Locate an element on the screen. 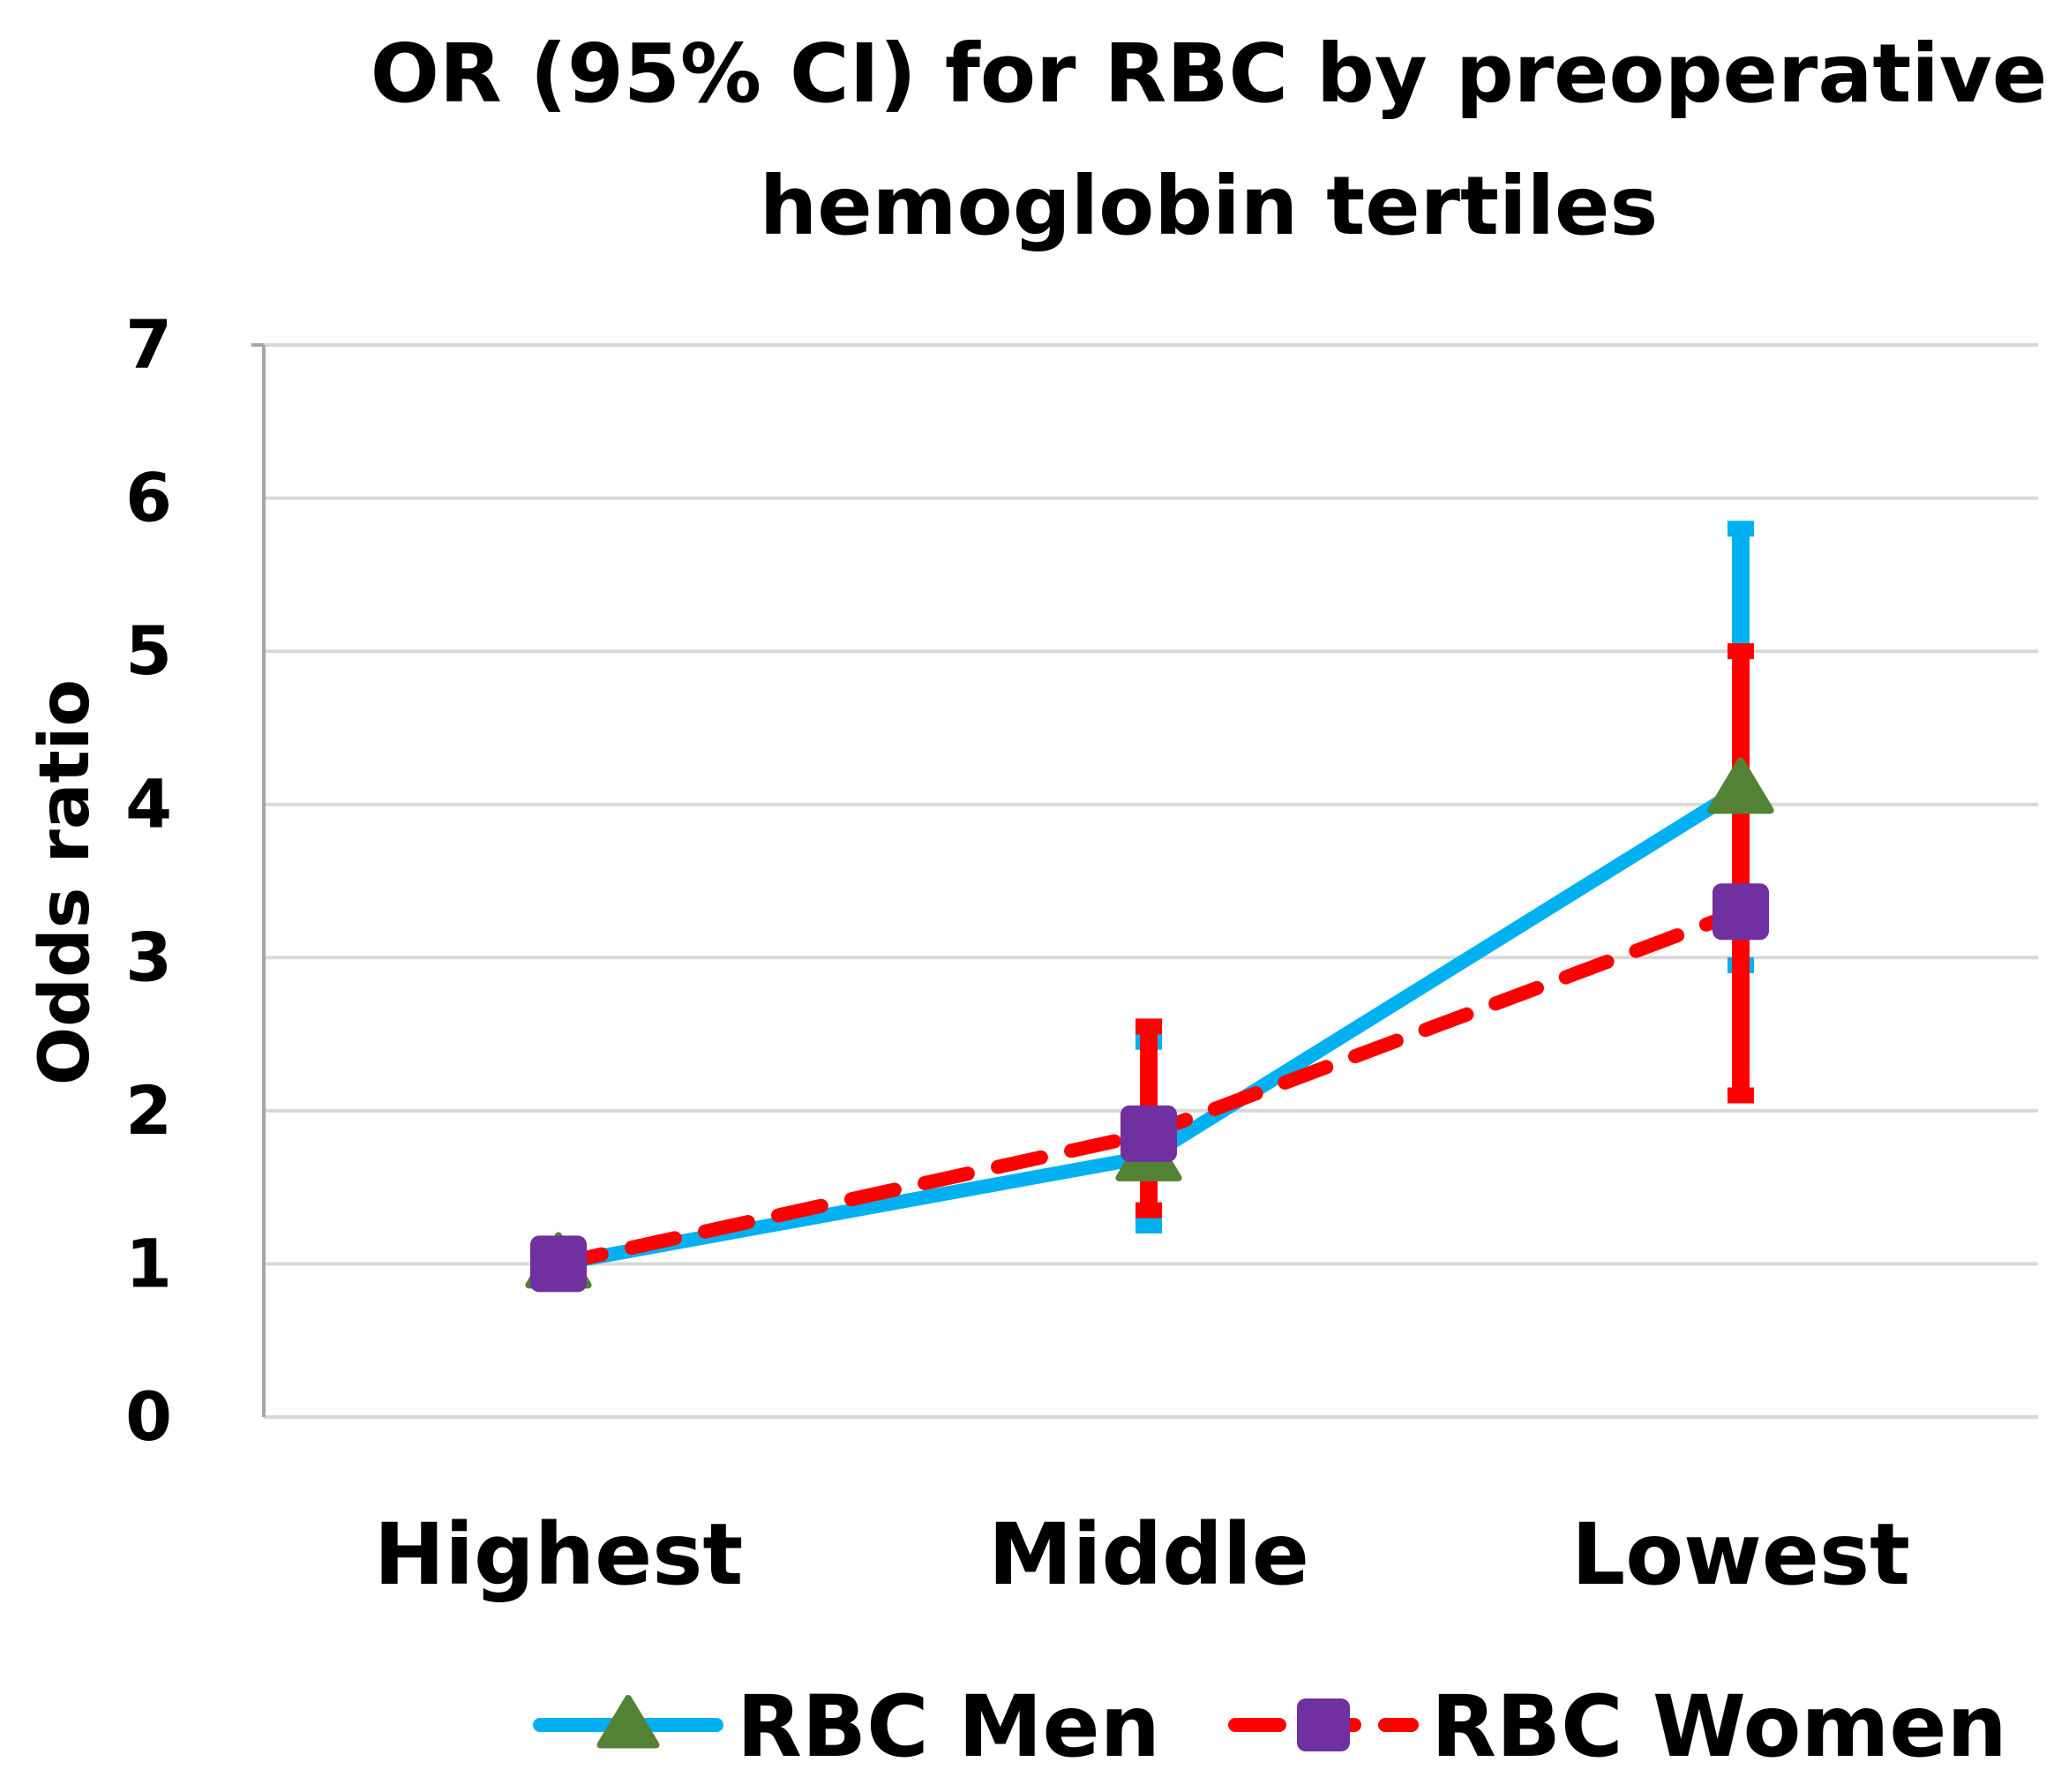 Image resolution: width=2061 pixels, height=1792 pixels. series-rbc-men is located at coordinates (1445, 877).